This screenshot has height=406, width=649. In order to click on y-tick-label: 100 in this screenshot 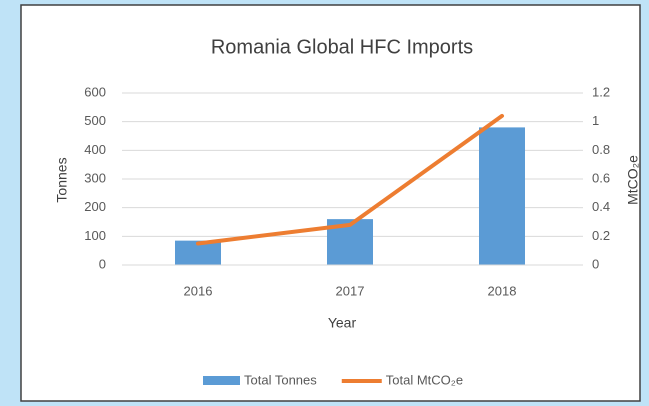, I will do `click(95, 235)`.